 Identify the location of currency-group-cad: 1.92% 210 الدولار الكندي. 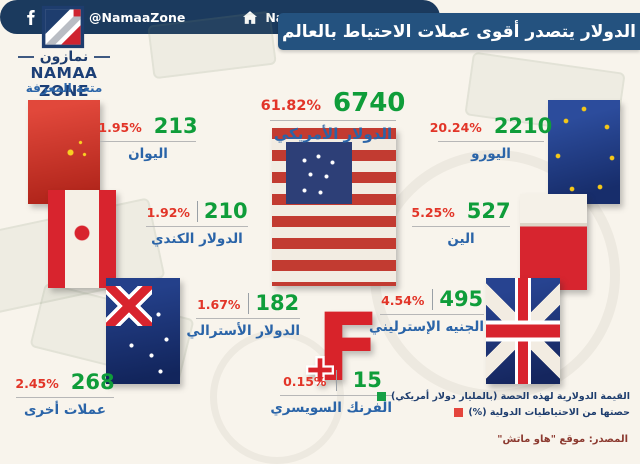
(197, 224).